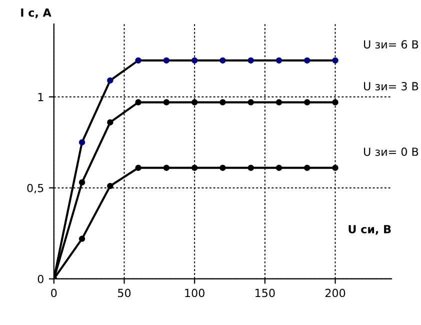  What do you see at coordinates (369, 230) in the screenshot?
I see `x-axis-title: U си, В` at bounding box center [369, 230].